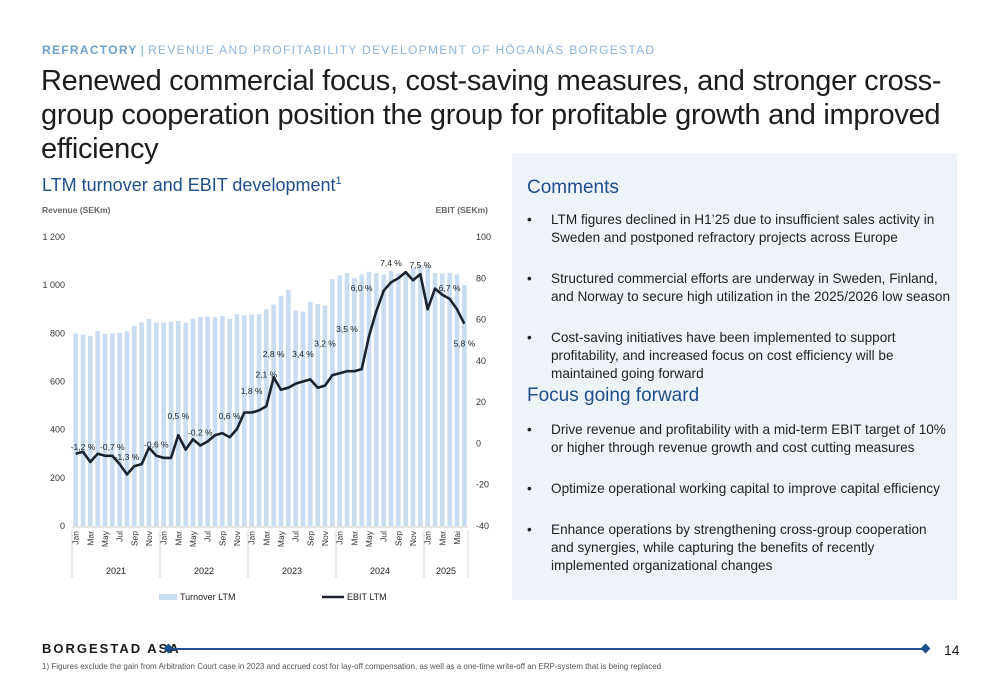 The width and height of the screenshot is (1000, 685). Describe the element at coordinates (952, 650) in the screenshot. I see `page-number: 14` at that location.